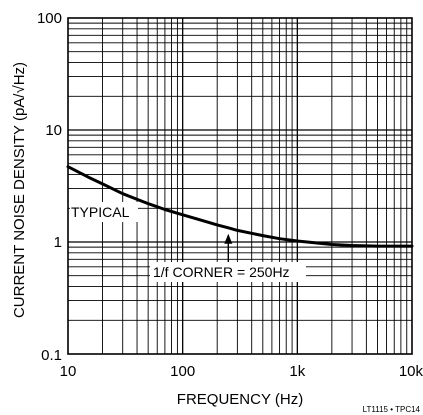 This screenshot has width=423, height=415. What do you see at coordinates (297, 371) in the screenshot?
I see `x-tick-label: 1k` at bounding box center [297, 371].